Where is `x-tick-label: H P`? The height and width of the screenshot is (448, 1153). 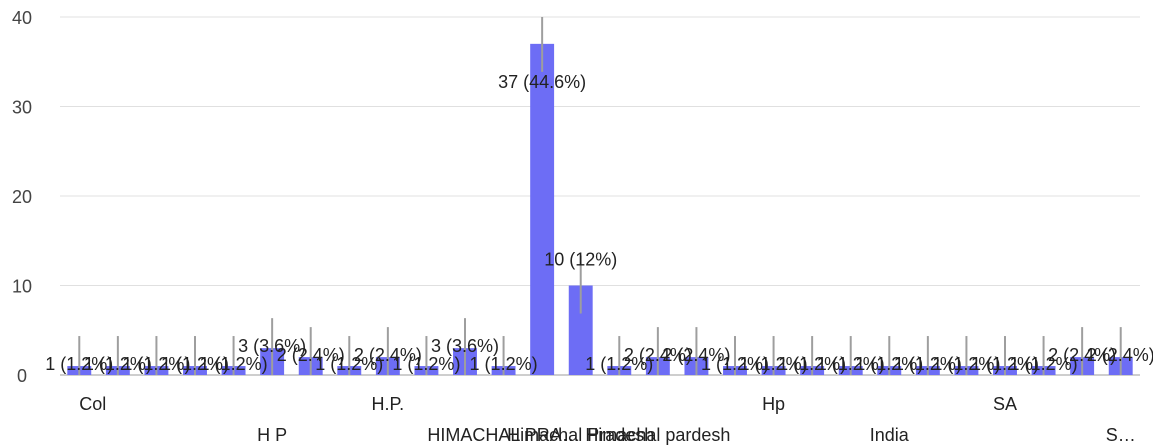 x-tick-label: H P is located at coordinates (272, 435).